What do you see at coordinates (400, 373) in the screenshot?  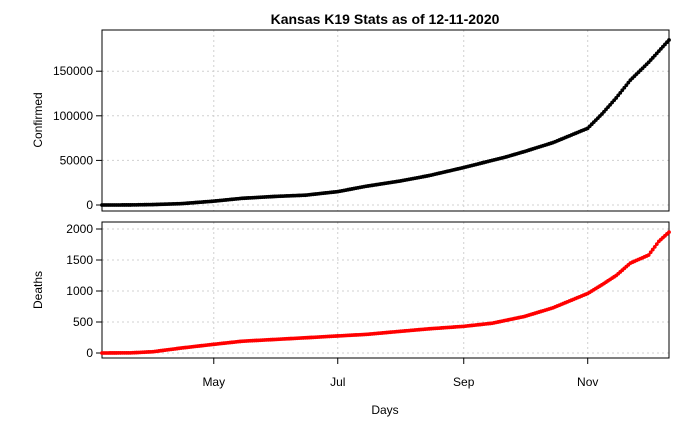 I see `x-axis: May Jul Sep Nov` at bounding box center [400, 373].